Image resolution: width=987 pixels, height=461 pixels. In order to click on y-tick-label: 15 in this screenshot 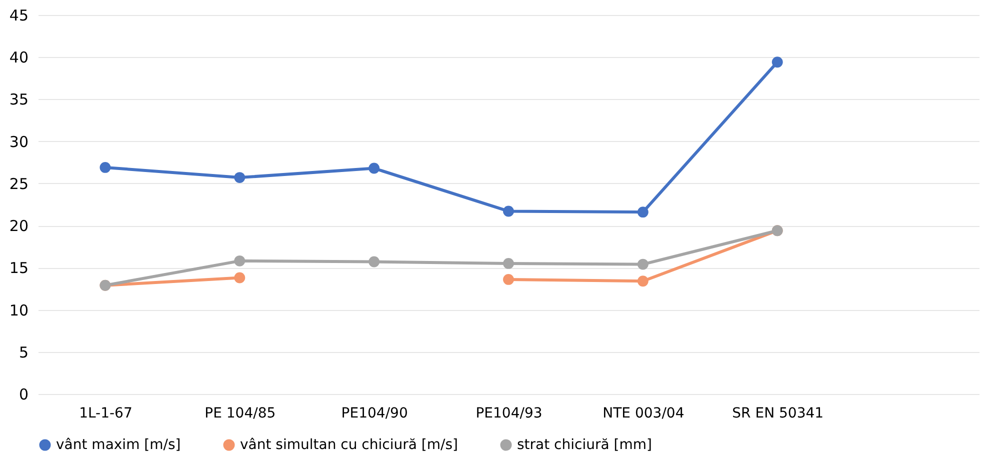, I will do `click(18, 268)`.